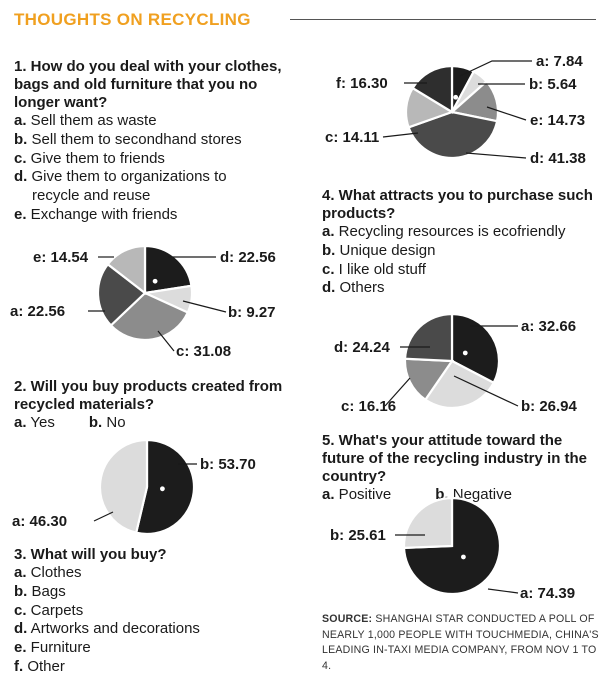  Describe the element at coordinates (162, 489) in the screenshot. I see `pie-q2-center-dot` at that location.